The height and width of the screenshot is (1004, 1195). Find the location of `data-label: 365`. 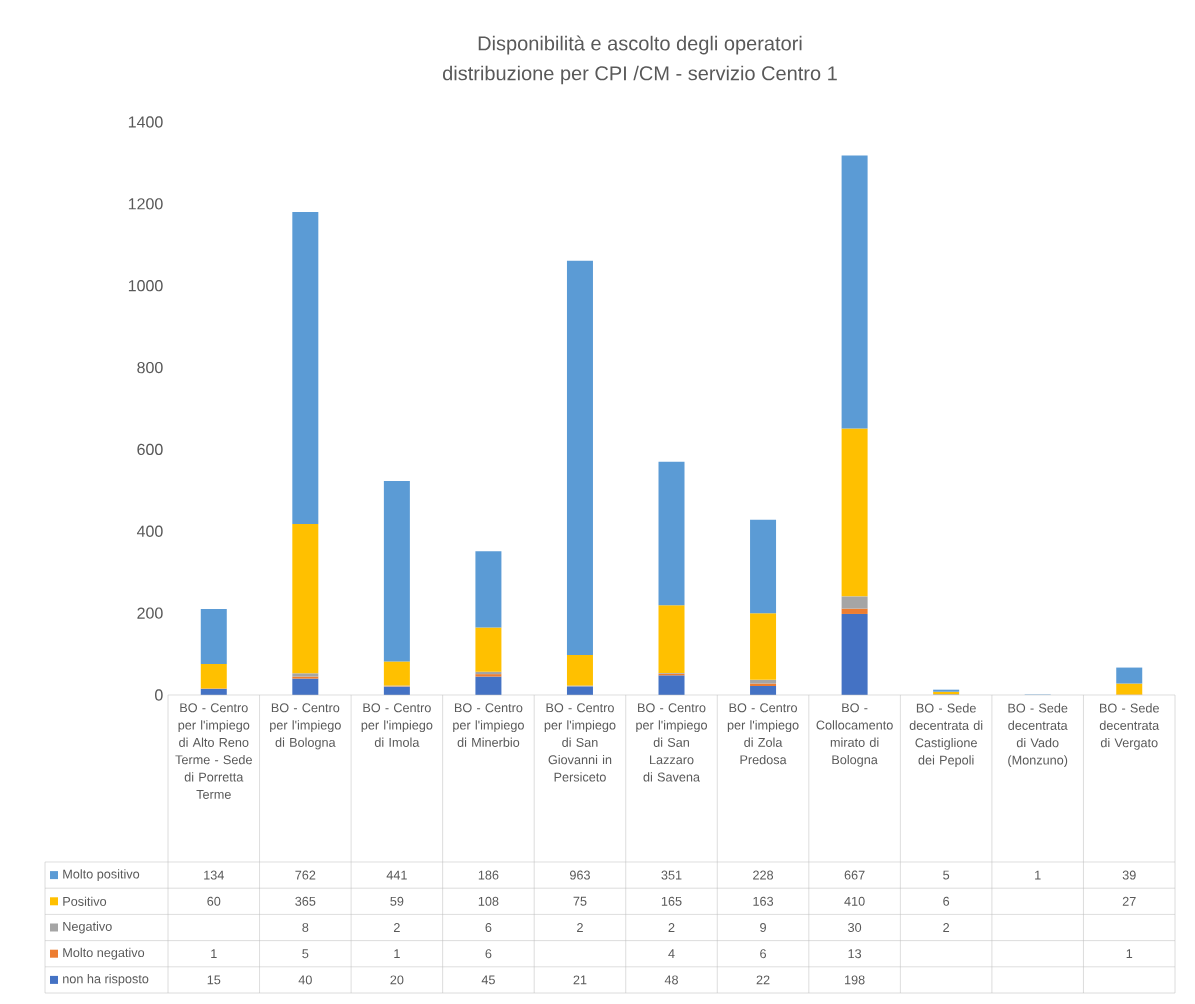

data-label: 365 is located at coordinates (305, 901).